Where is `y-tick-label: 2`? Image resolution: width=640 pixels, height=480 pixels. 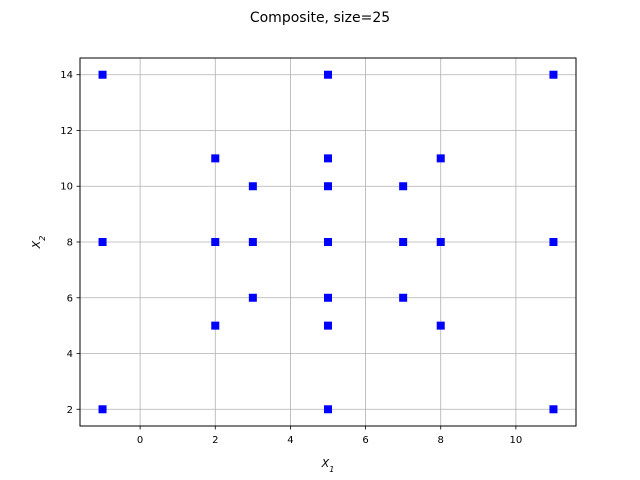 y-tick-label: 2 is located at coordinates (70, 410).